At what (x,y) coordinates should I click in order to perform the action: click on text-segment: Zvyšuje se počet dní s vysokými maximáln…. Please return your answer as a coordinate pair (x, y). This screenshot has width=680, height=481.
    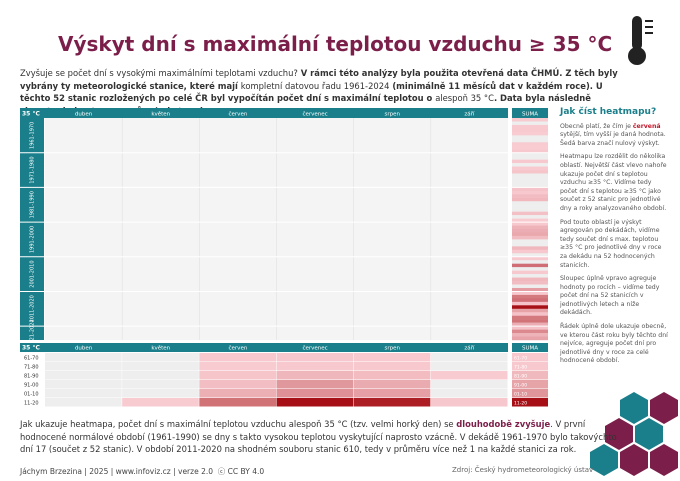
    Looking at the image, I should click on (159, 73).